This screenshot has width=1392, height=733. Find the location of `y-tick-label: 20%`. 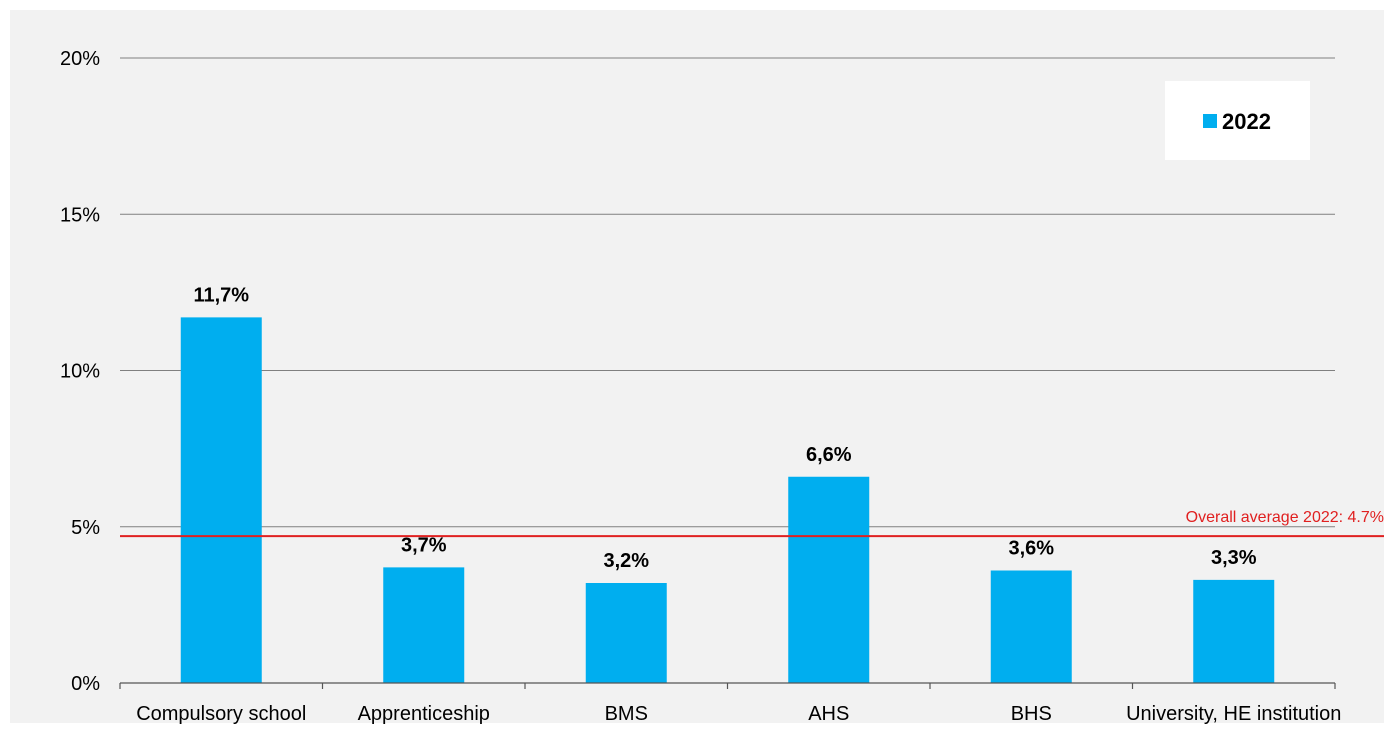

y-tick-label: 20% is located at coordinates (80, 59).